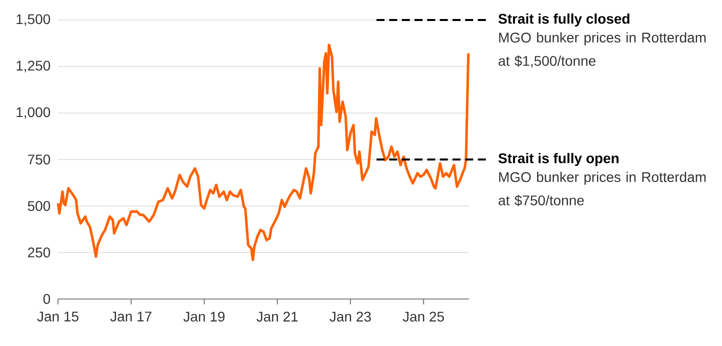 The height and width of the screenshot is (346, 722). I want to click on y-tick-label: 1,250, so click(33, 66).